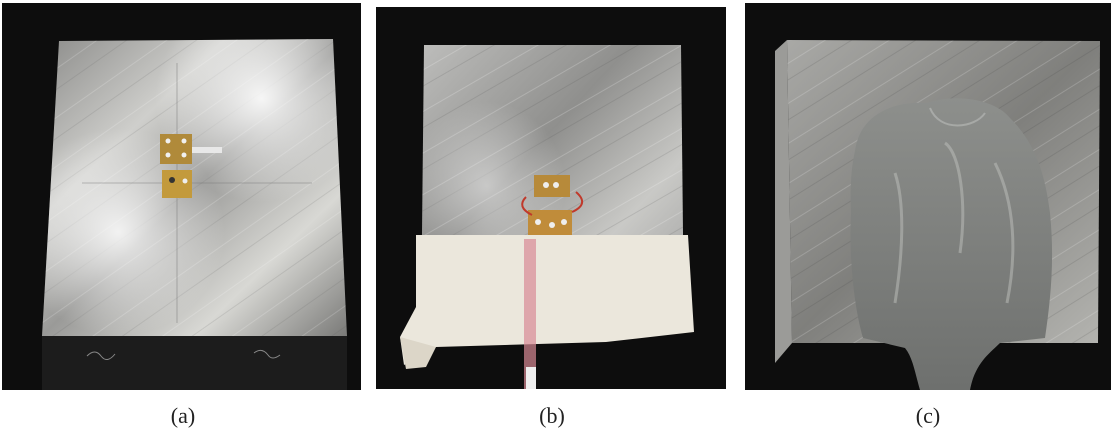 The width and height of the screenshot is (1113, 438). What do you see at coordinates (547, 300) in the screenshot?
I see `masking-tape` at bounding box center [547, 300].